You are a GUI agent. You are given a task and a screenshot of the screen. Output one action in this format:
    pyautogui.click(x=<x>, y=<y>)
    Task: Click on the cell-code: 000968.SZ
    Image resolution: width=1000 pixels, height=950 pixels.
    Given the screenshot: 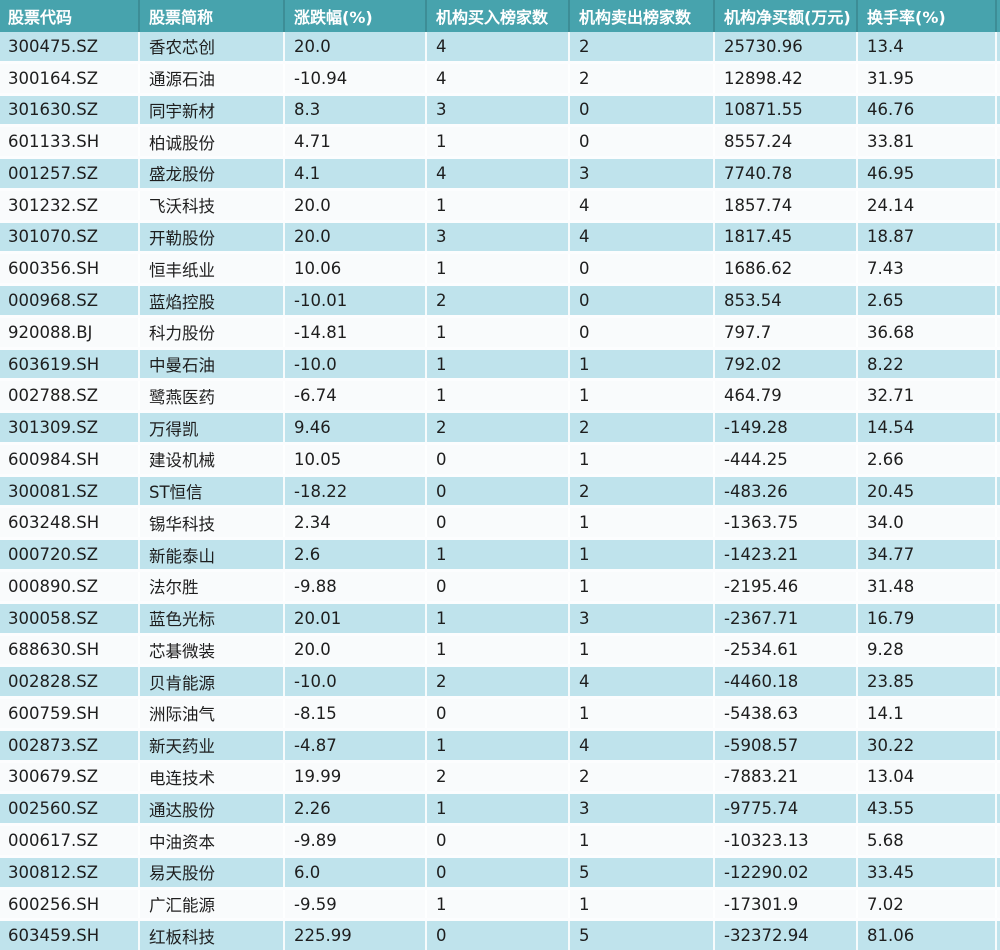 What is the action you would take?
    pyautogui.click(x=53, y=300)
    